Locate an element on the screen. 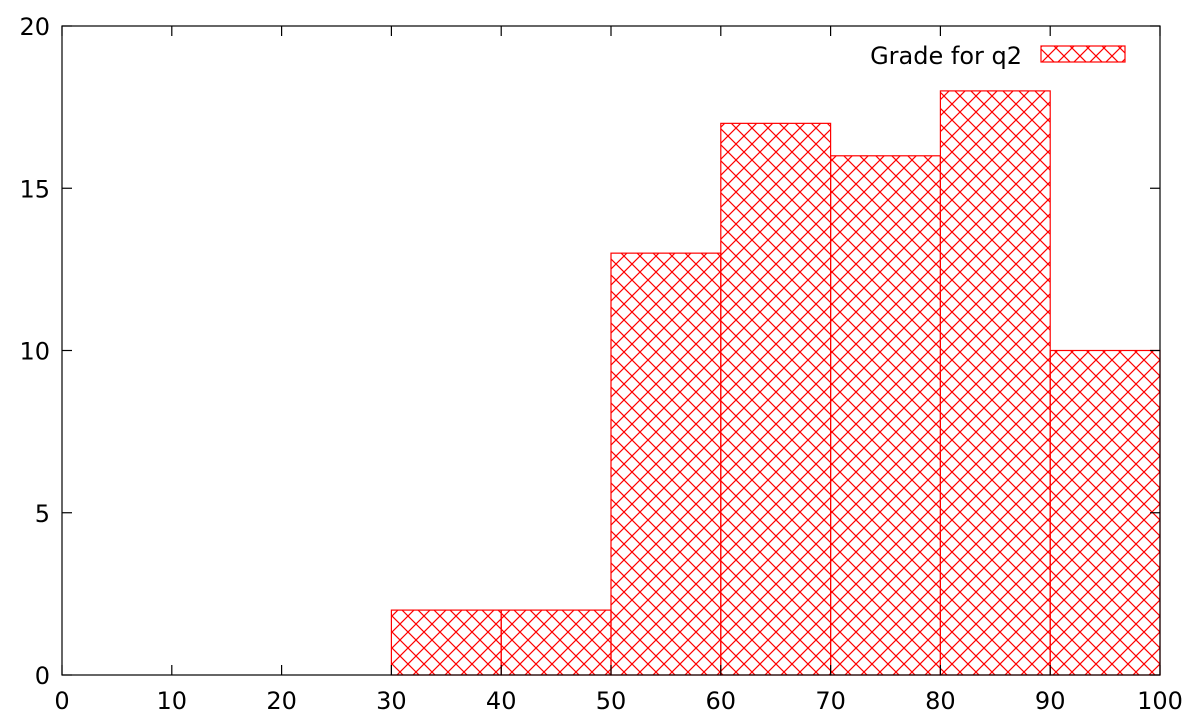 This screenshot has width=1192, height=721. x-tick-label: 0 is located at coordinates (61, 701).